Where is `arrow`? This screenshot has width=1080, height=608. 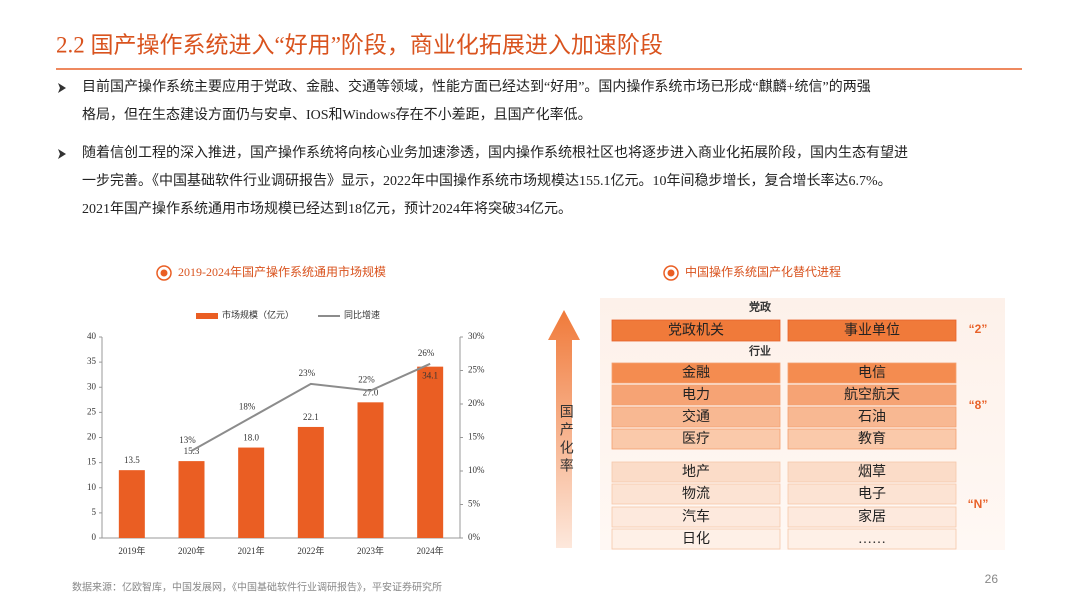 arrow is located at coordinates (564, 429).